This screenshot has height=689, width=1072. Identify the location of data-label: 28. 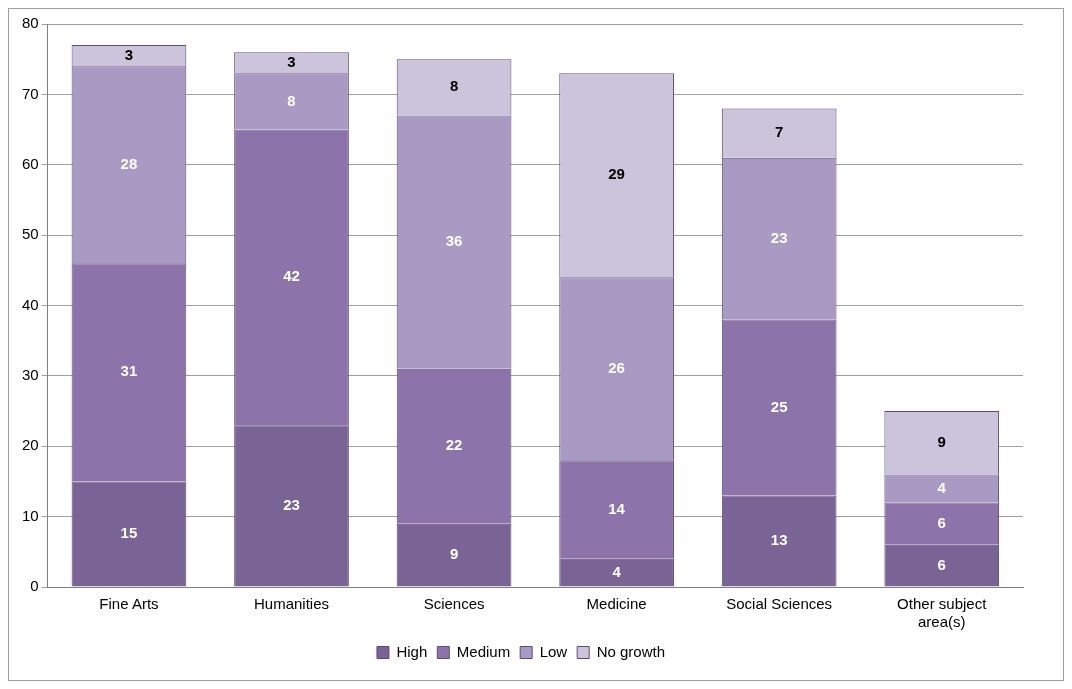
(129, 163).